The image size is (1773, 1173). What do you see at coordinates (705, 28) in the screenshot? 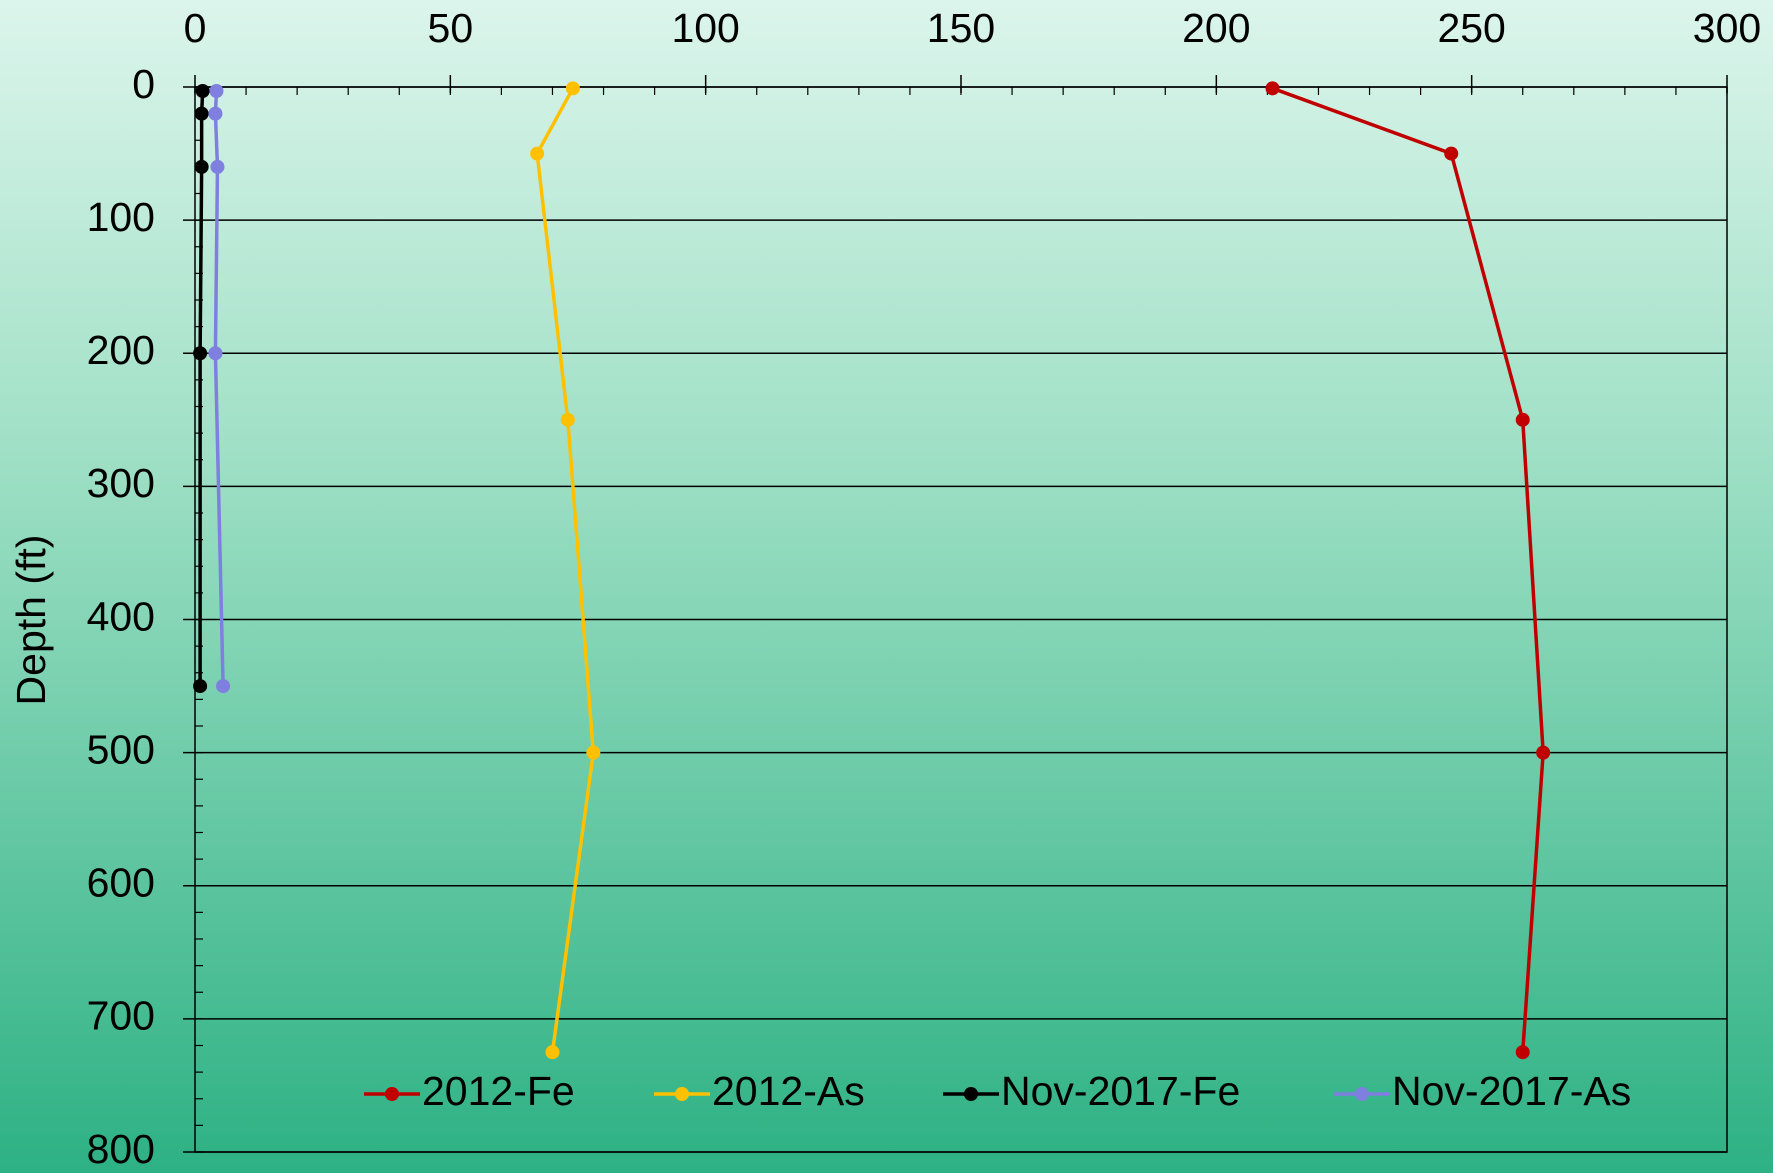
I see `x-tick-label: 100` at bounding box center [705, 28].